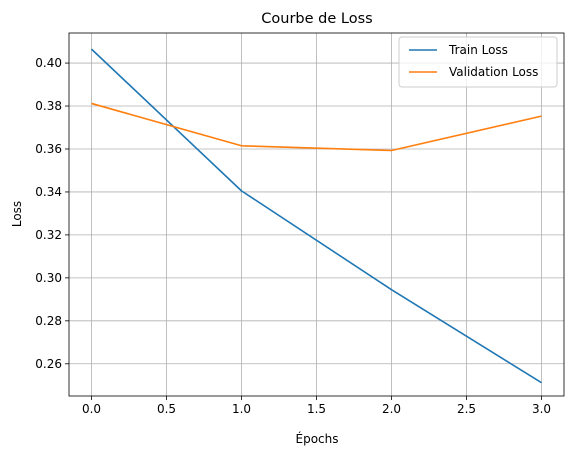  What do you see at coordinates (478, 50) in the screenshot?
I see `legend-label: Train Loss` at bounding box center [478, 50].